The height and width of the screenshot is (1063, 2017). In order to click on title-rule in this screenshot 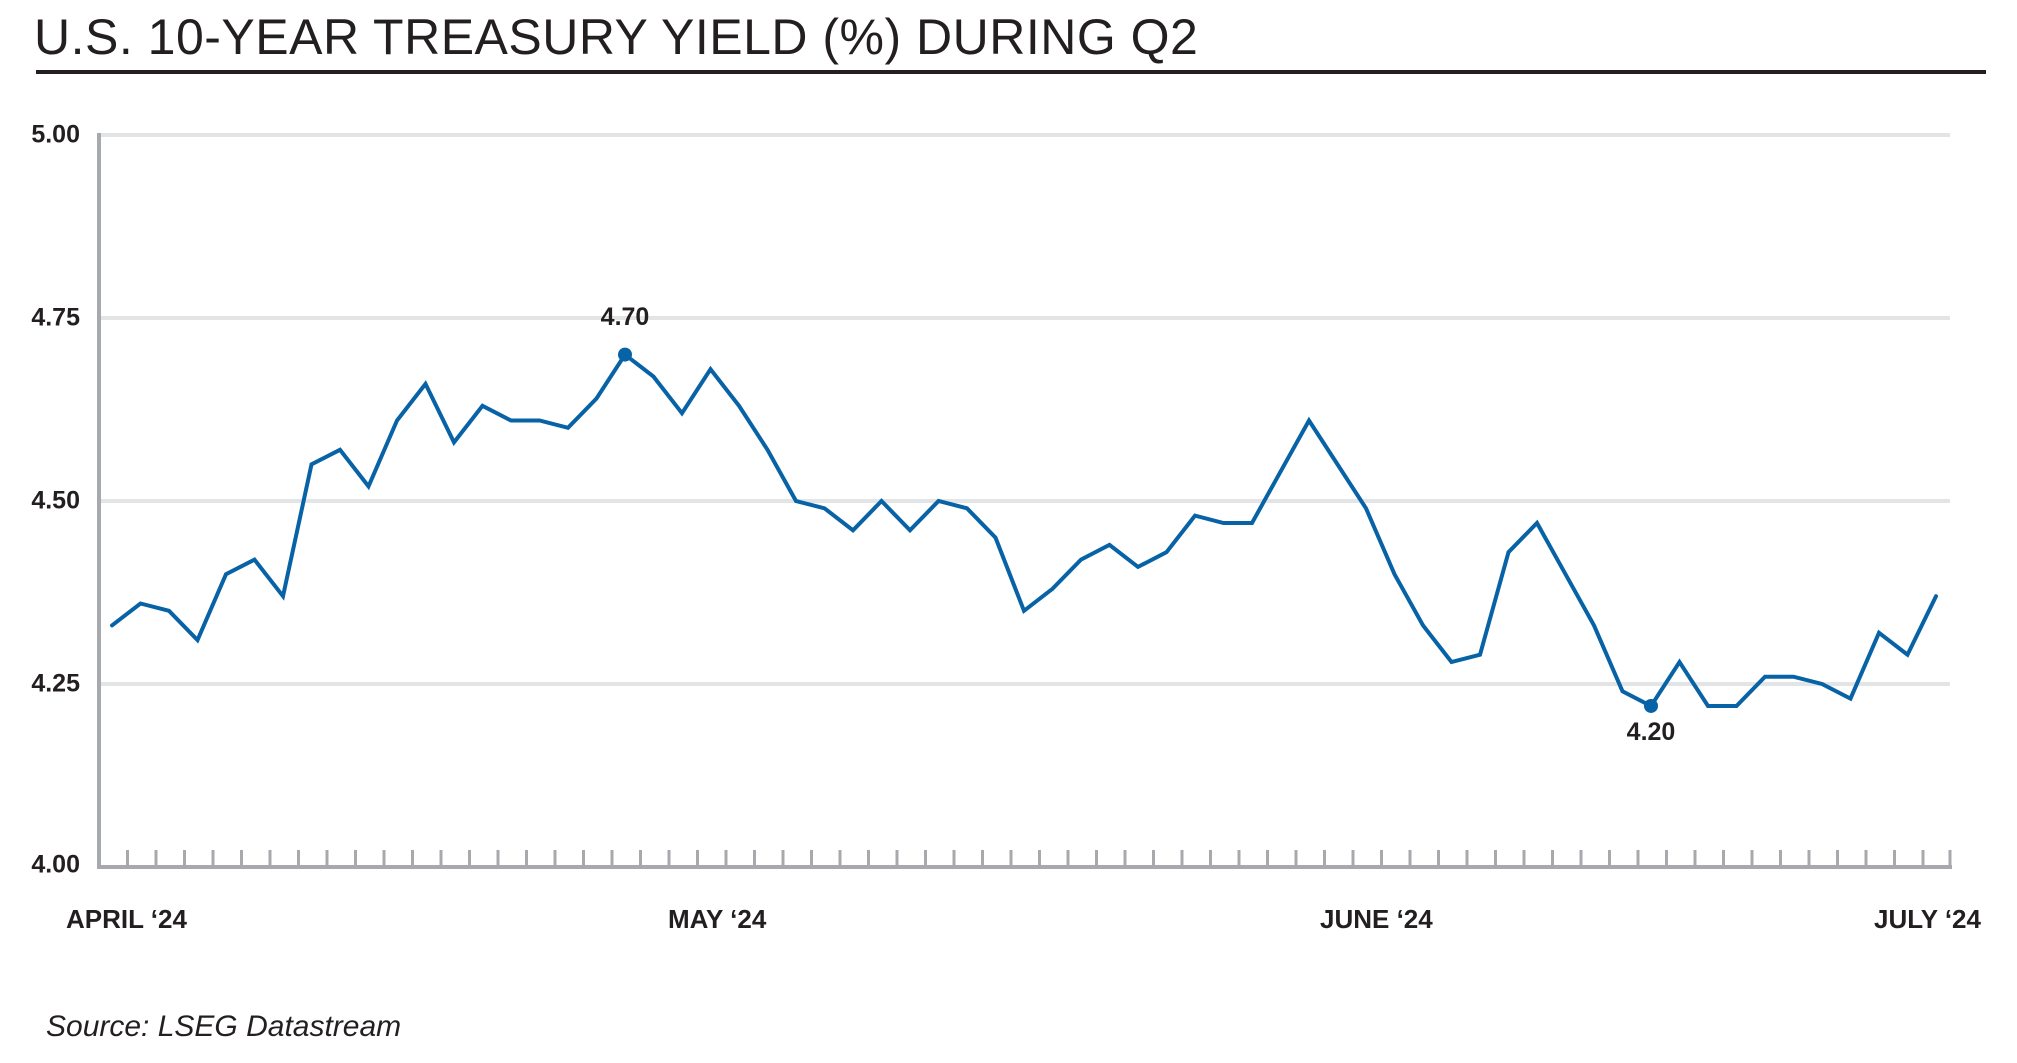, I will do `click(1011, 72)`.